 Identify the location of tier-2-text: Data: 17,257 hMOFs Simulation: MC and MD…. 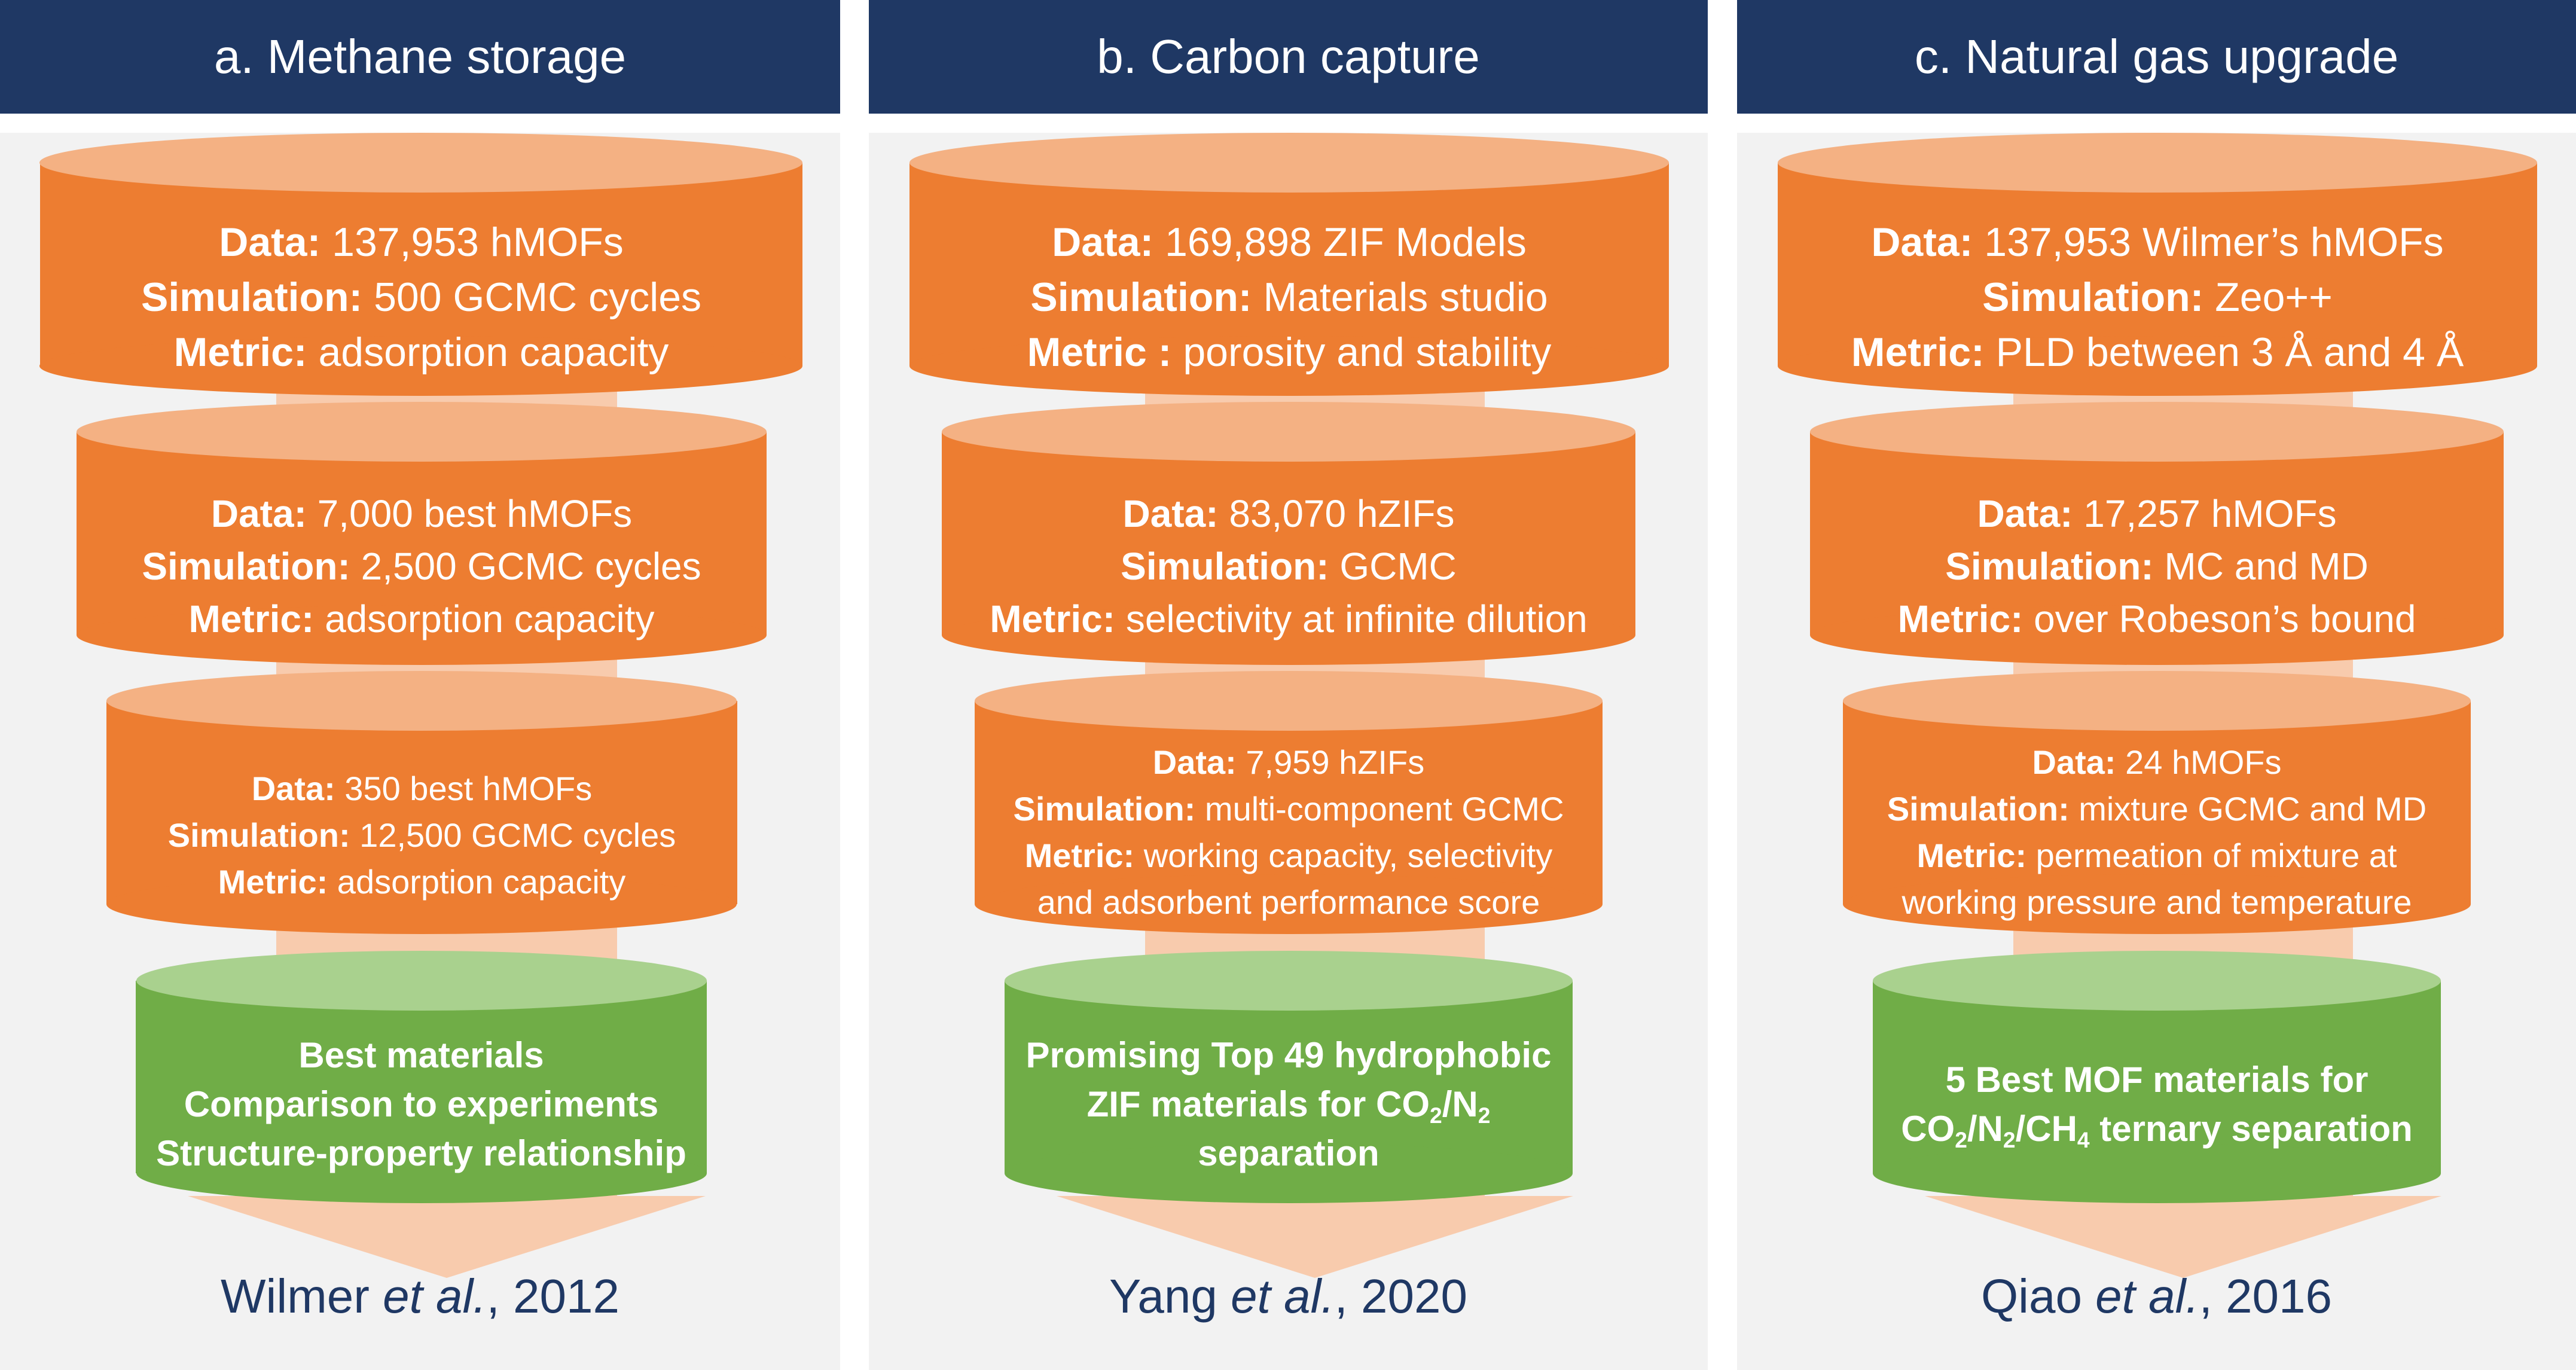
(2156, 566).